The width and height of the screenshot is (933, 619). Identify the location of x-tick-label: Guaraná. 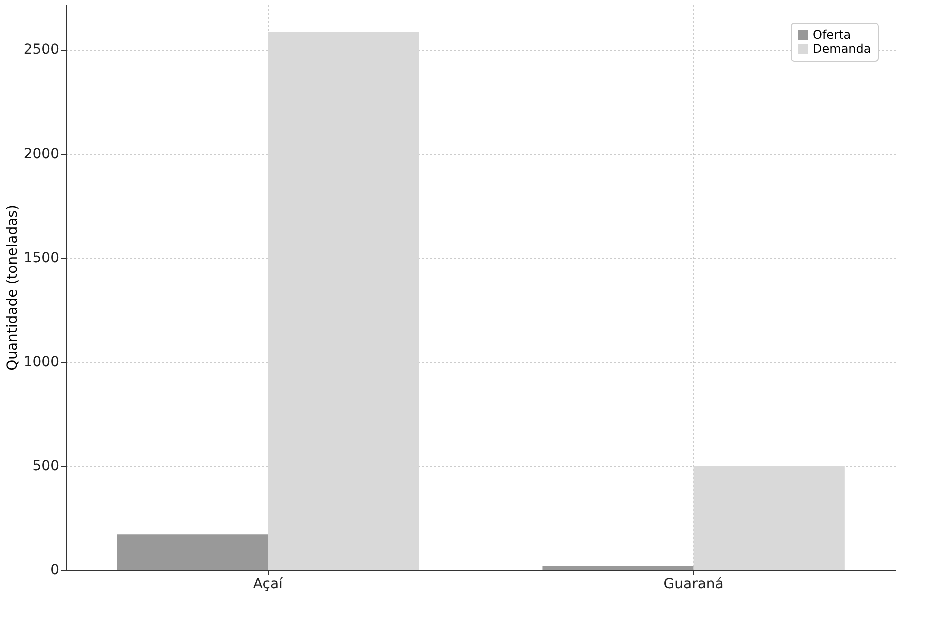
(694, 584).